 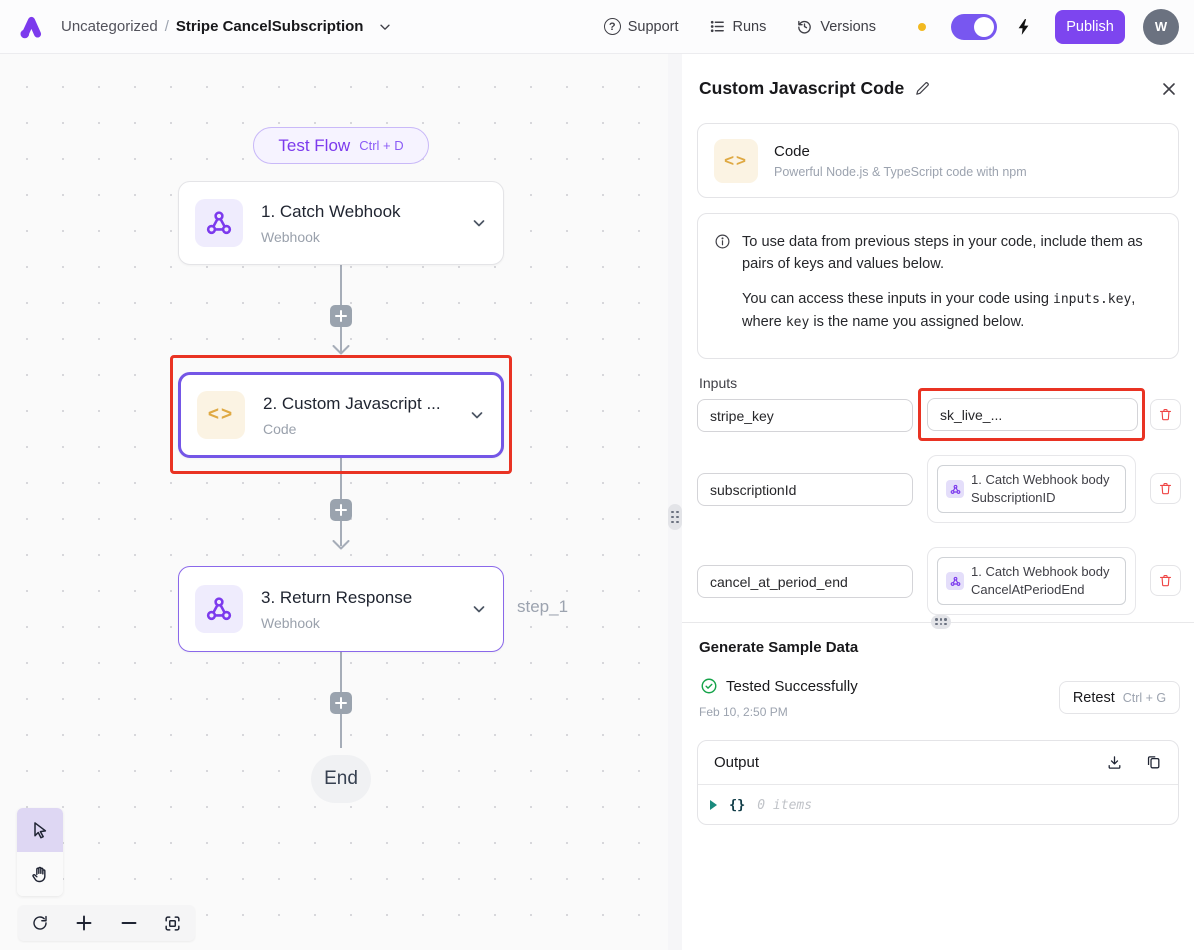 I want to click on support-button: ? Support, so click(x=641, y=26).